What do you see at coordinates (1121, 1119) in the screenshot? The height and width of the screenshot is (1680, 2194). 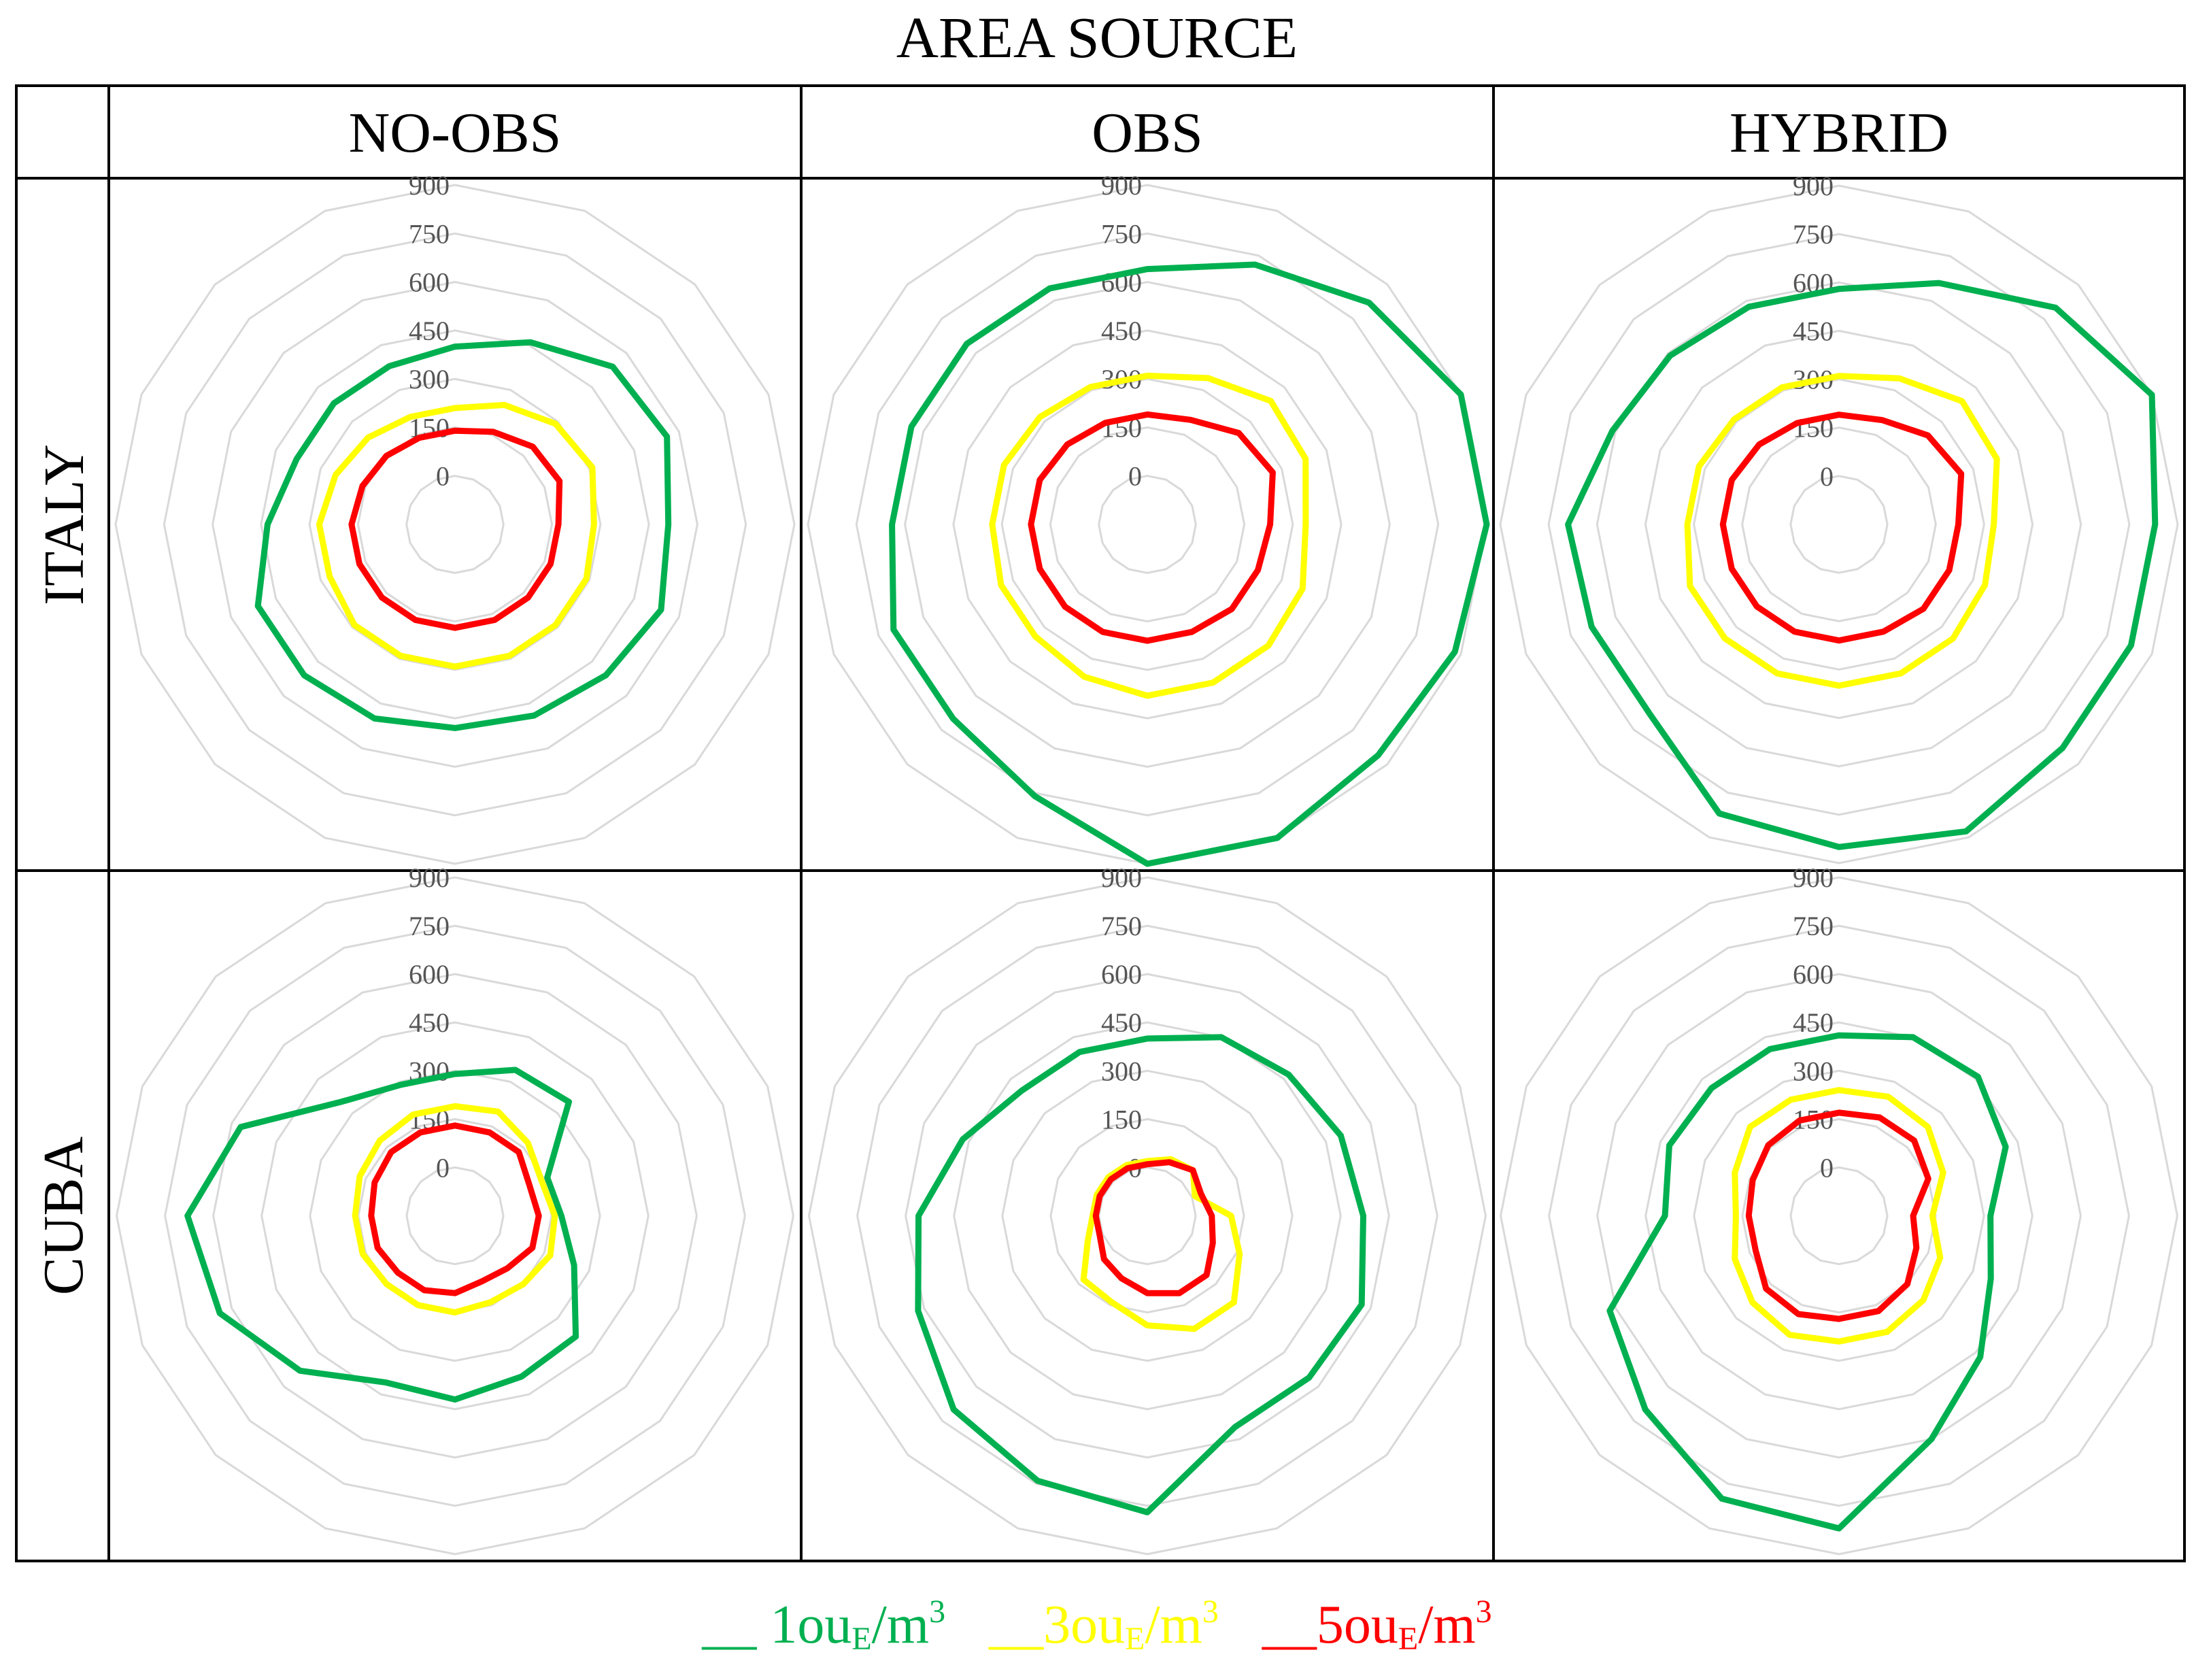 I see `tick-label-150: 150` at bounding box center [1121, 1119].